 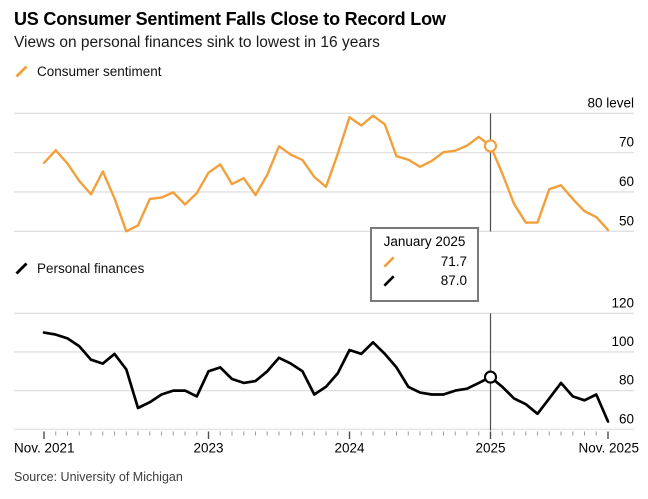 What do you see at coordinates (490, 448) in the screenshot?
I see `x-axis-label: 2025` at bounding box center [490, 448].